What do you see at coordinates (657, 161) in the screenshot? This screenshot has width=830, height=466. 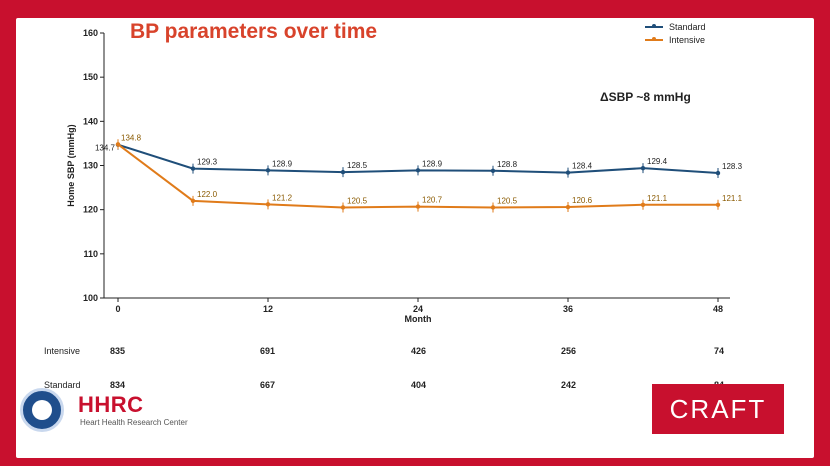 I see `data-label-standard-42: 129.4` at bounding box center [657, 161].